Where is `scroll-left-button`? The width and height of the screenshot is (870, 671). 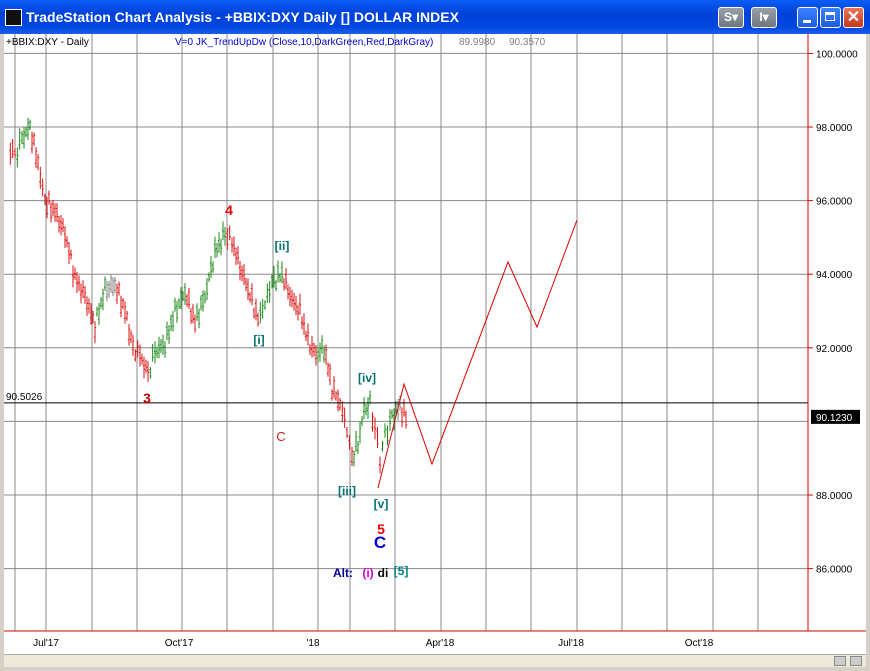 scroll-left-button is located at coordinates (840, 661).